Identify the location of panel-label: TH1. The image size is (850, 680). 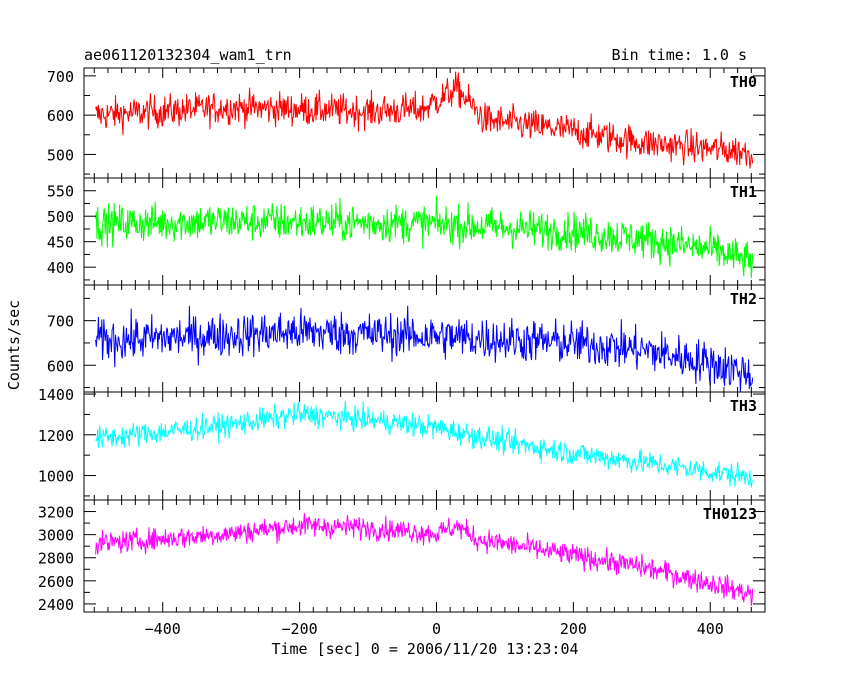
(743, 192).